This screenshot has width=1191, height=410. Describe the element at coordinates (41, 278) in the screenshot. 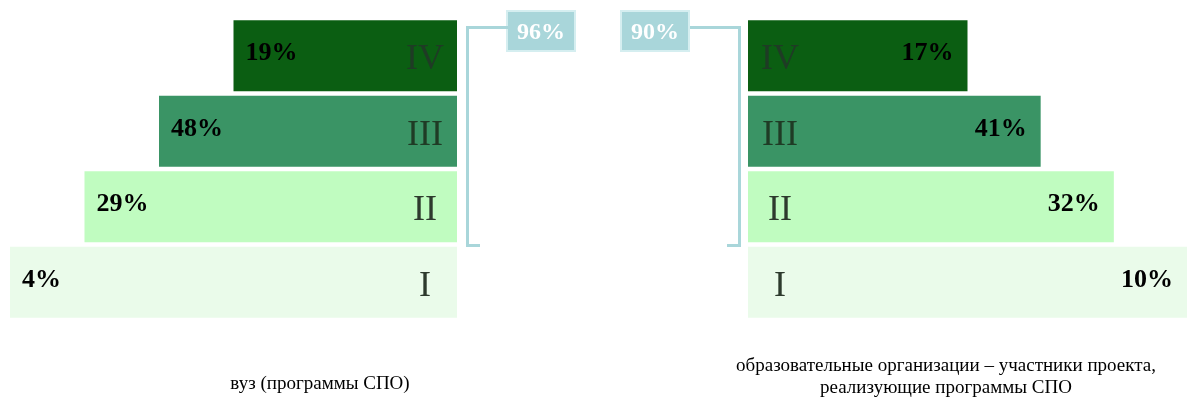

I see `data-label: 4%` at that location.